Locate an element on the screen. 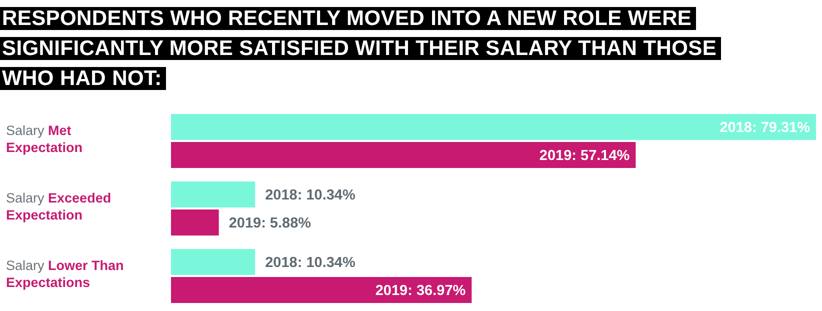 Image resolution: width=822 pixels, height=311 pixels. y-tick-label: Salary Met Expectation is located at coordinates (44, 139).